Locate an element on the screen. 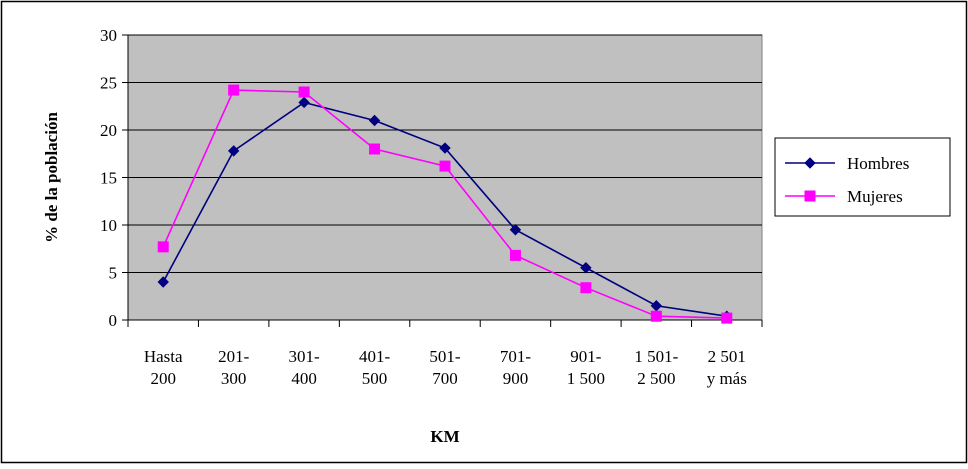 This screenshot has height=469, width=968. x-category-label-2: 301- 400 is located at coordinates (305, 367).